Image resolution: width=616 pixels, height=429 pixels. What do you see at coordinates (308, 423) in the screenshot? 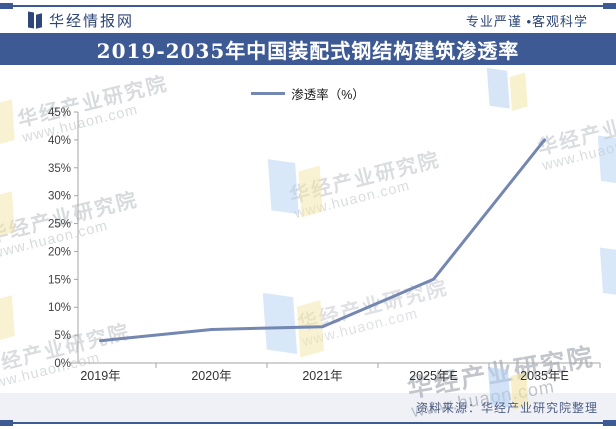
I see `bottom-border-line` at bounding box center [308, 423].